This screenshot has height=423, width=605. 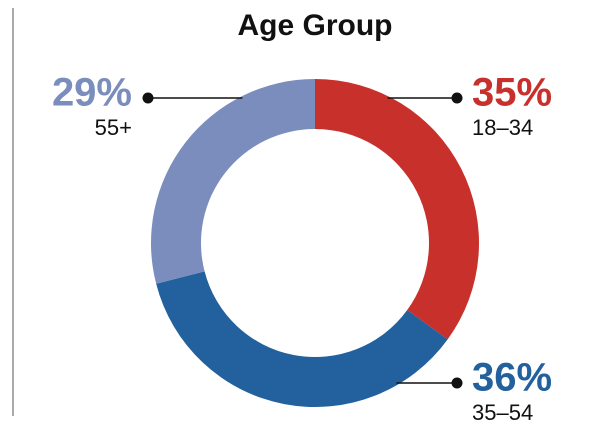 I want to click on category-label: 35–54, so click(x=502, y=411).